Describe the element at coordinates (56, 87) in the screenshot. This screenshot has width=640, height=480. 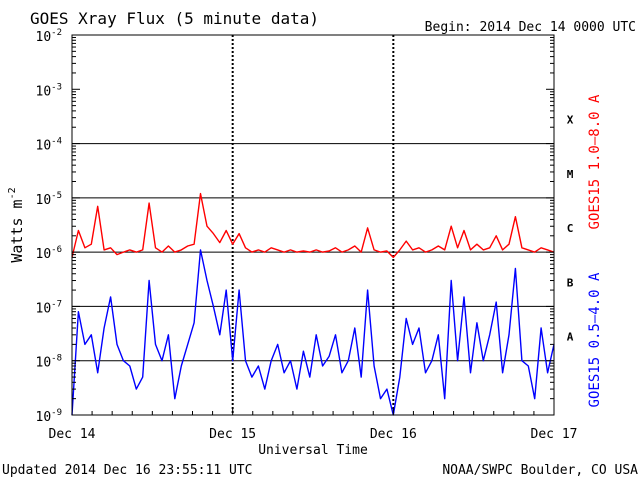
I see `y-tick-exponent: -3` at that location.